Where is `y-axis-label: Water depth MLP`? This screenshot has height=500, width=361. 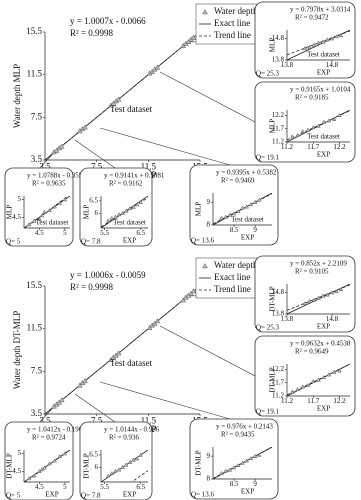
y-axis-label: Water depth MLP is located at coordinates (17, 96).